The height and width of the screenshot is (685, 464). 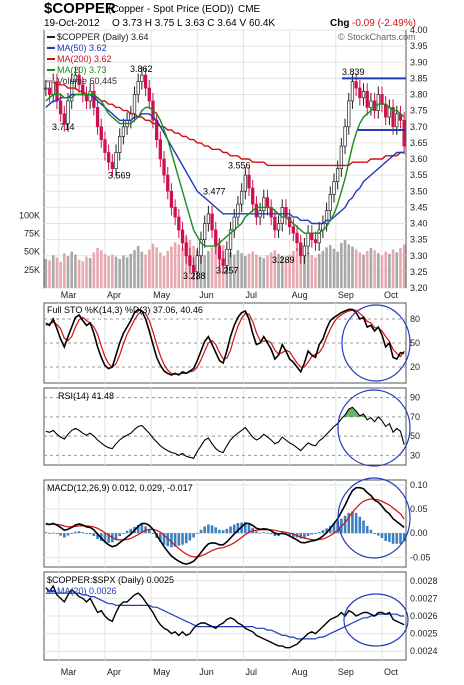 I want to click on price-annotation: 3.839, so click(x=353, y=72).